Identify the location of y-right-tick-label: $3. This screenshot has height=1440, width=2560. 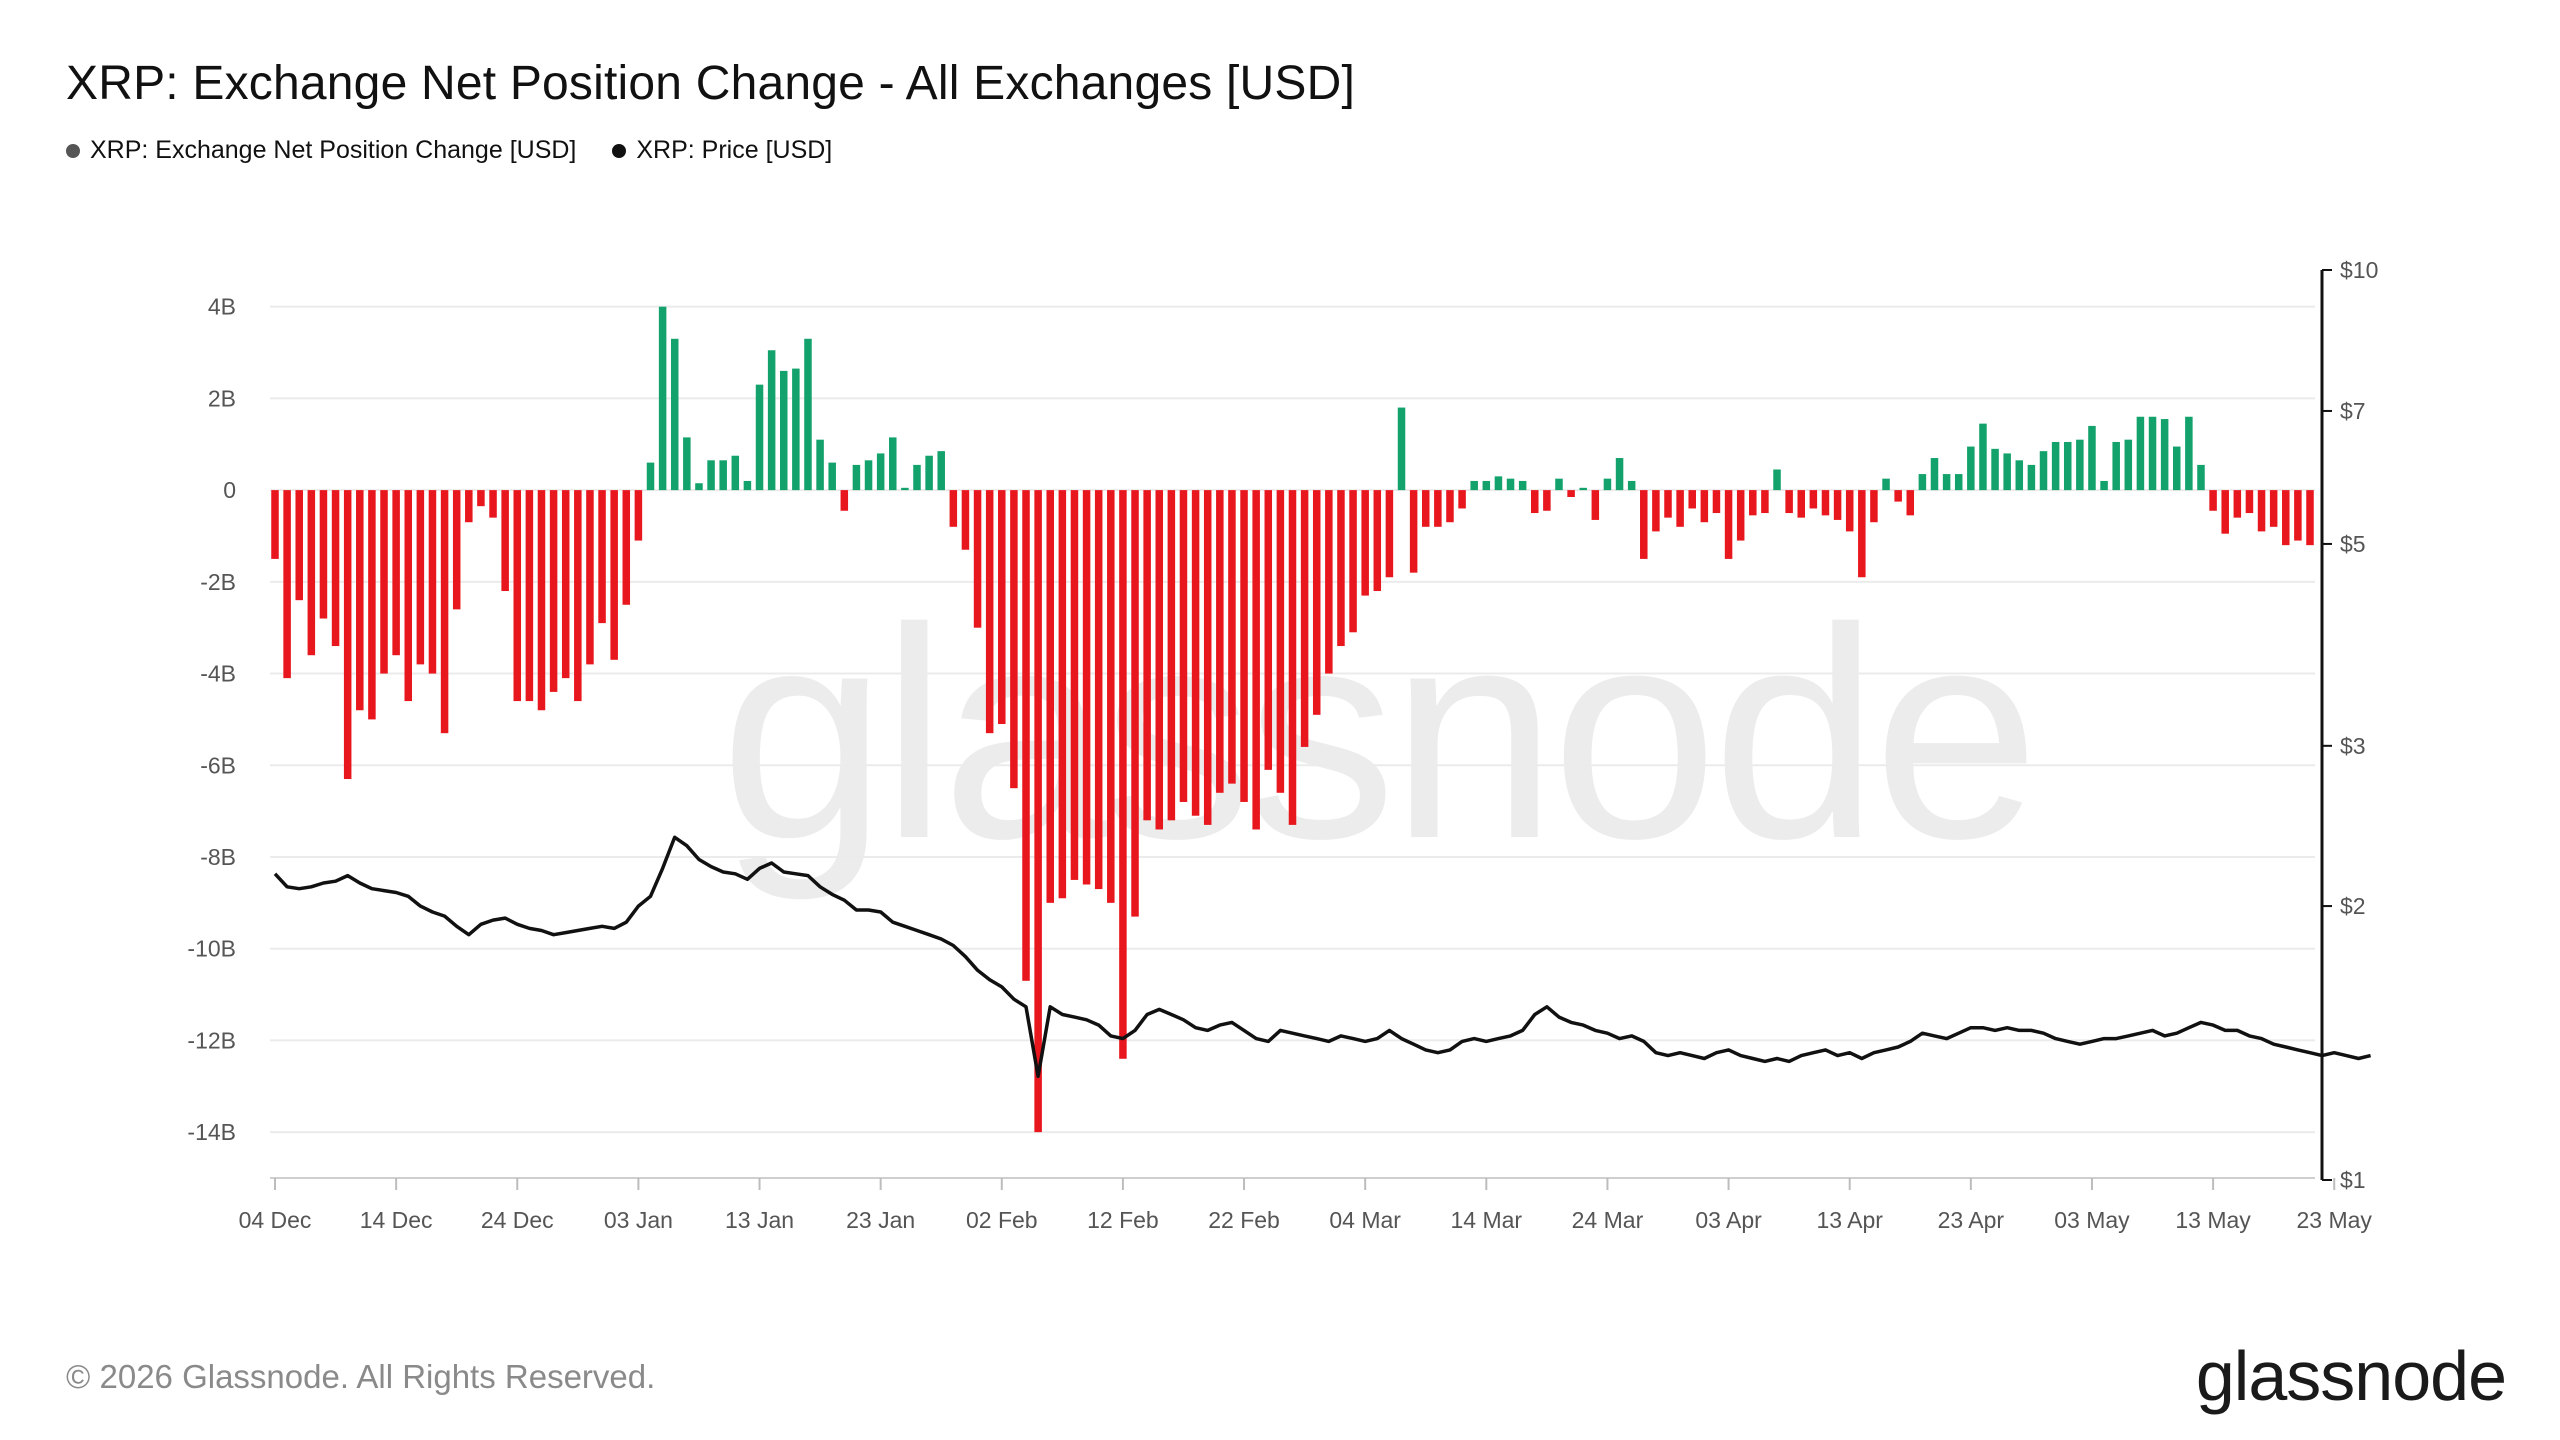
(2353, 746).